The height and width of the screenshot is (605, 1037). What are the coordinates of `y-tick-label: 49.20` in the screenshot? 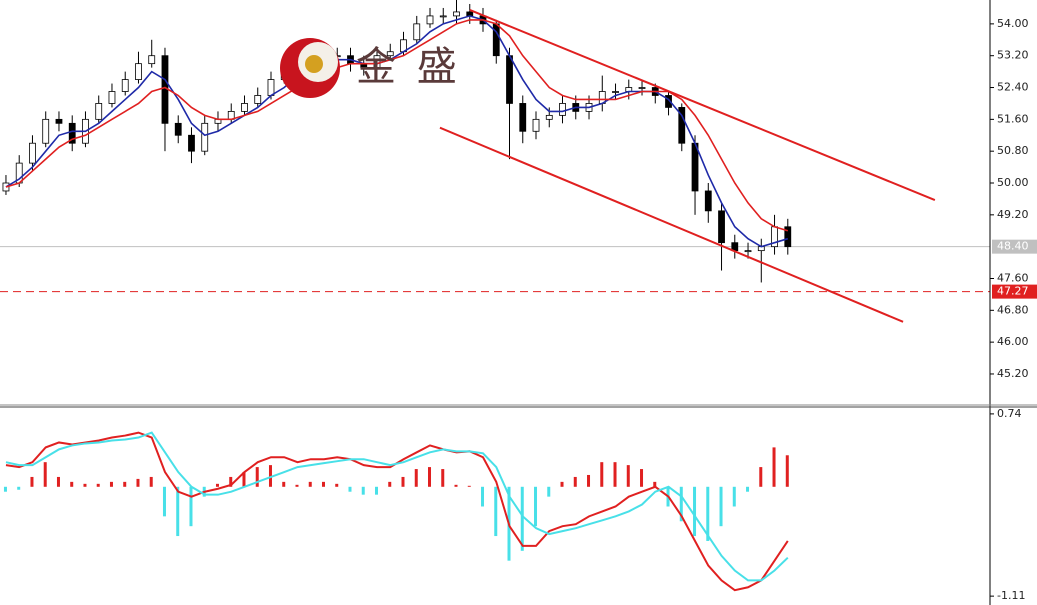 It's located at (1013, 214).